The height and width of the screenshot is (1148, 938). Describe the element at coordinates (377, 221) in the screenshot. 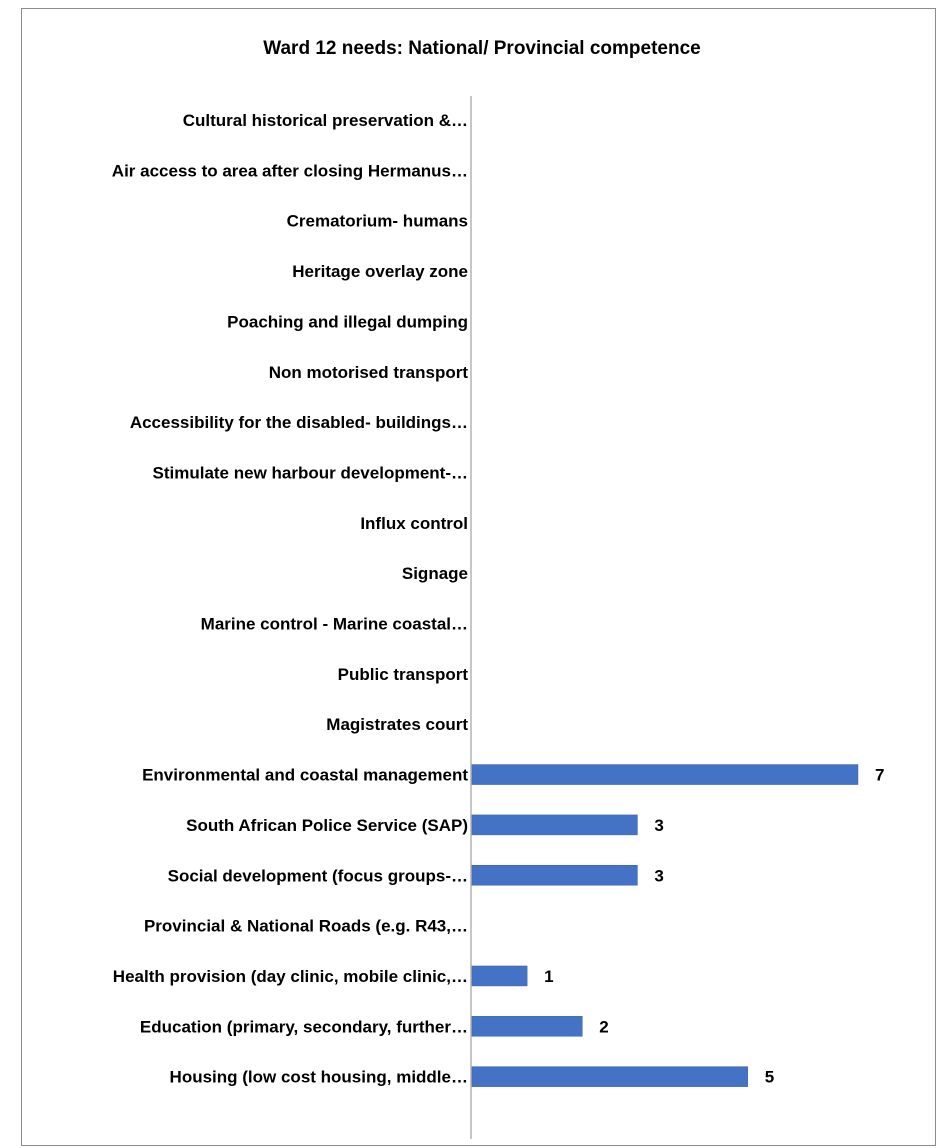

I see `category-label: Crematorium- humans` at that location.